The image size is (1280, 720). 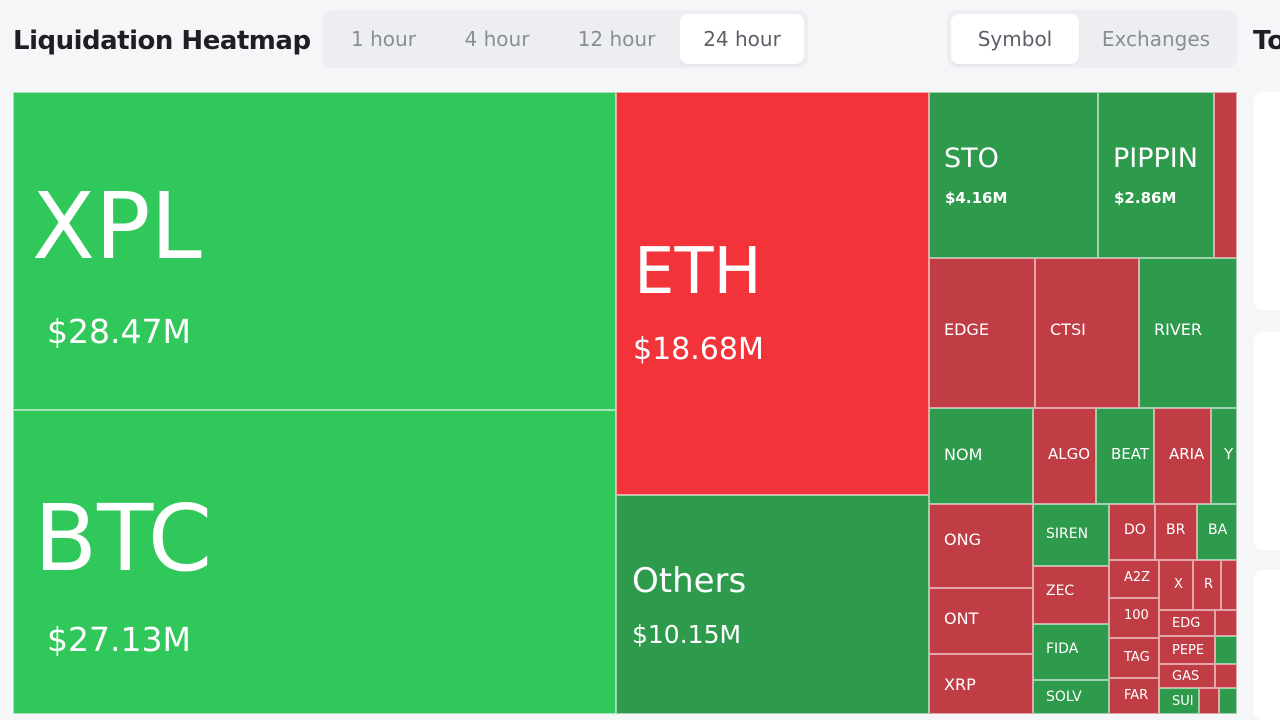 I want to click on tile-symbol: SIREN, so click(x=1067, y=534).